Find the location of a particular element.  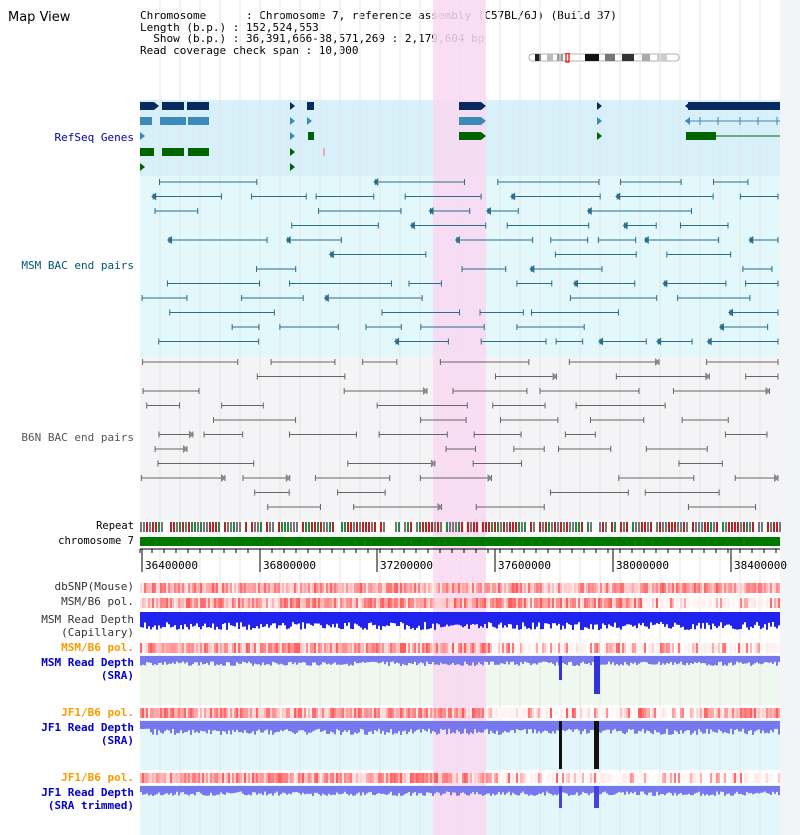

msm-read-depth-capillary-label: MSM Read Depth (Capillary) is located at coordinates (87, 626).